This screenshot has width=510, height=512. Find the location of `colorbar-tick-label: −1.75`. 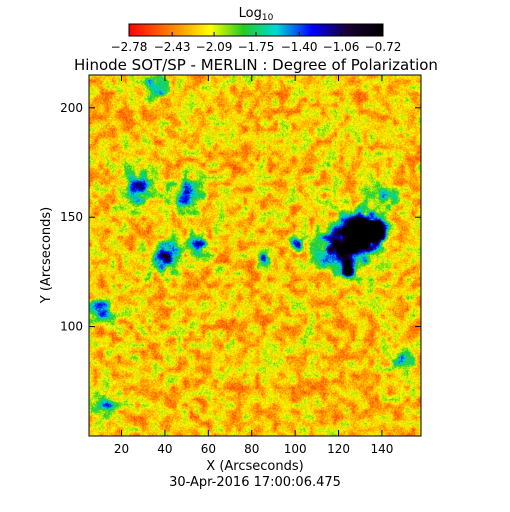

colorbar-tick-label: −1.75 is located at coordinates (256, 47).